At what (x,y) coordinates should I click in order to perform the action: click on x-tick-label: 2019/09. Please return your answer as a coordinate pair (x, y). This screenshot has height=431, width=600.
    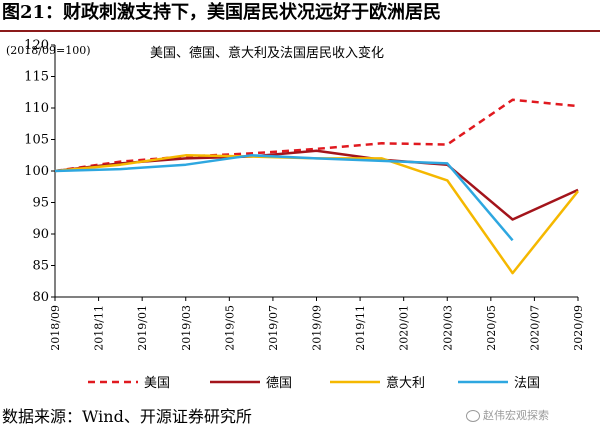
    Looking at the image, I should click on (317, 328).